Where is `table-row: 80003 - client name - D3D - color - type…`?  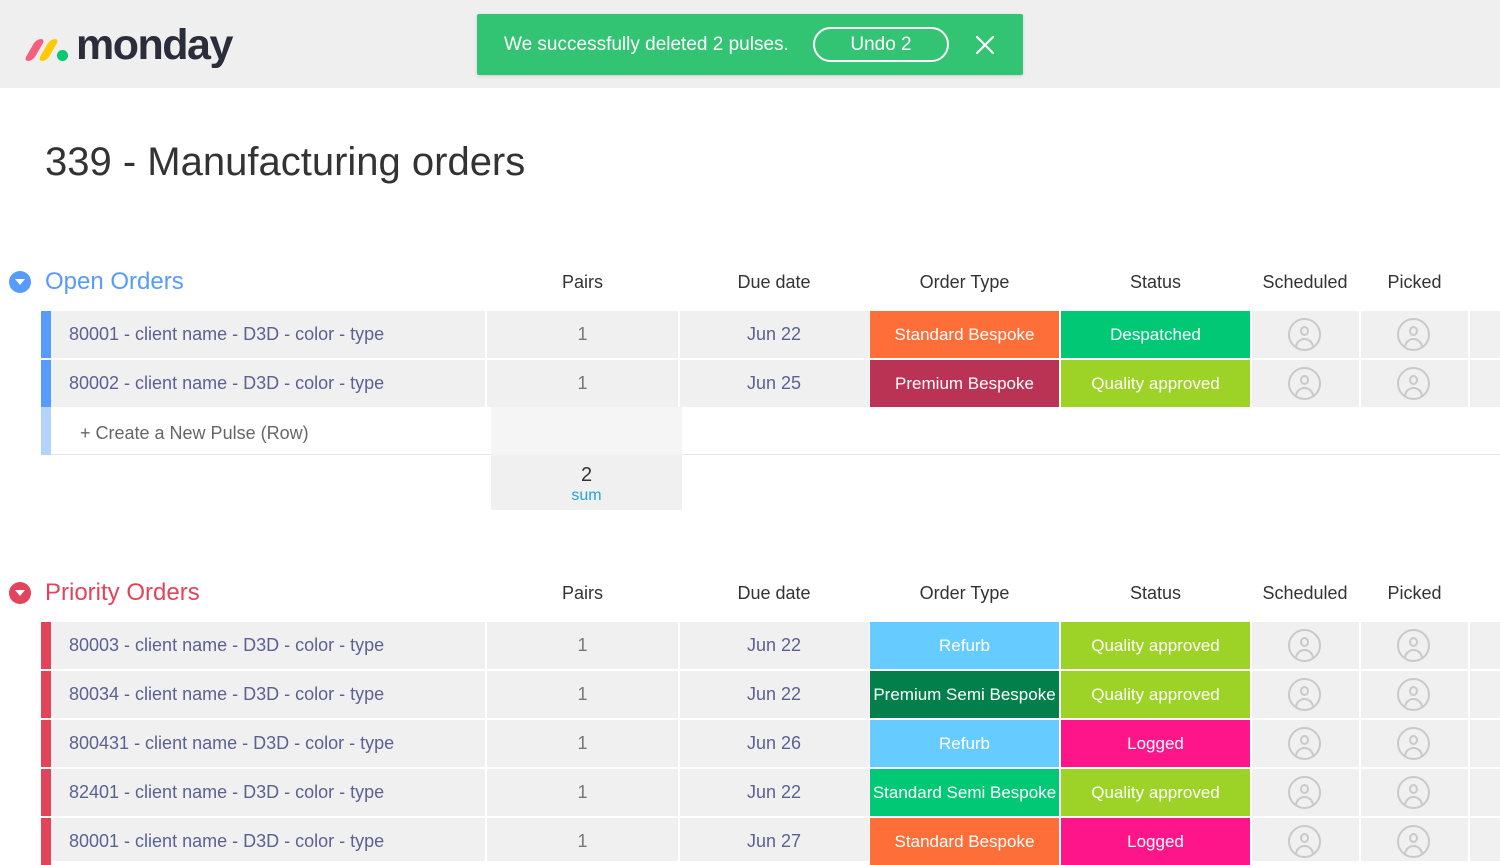 table-row: 80003 - client name - D3D - color - type… is located at coordinates (770, 645).